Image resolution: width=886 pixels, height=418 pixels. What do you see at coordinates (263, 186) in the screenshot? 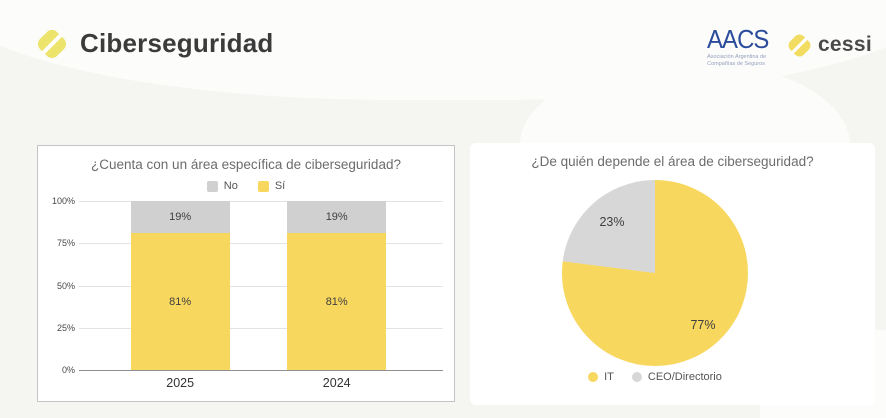
I see `legend-swatch-si` at bounding box center [263, 186].